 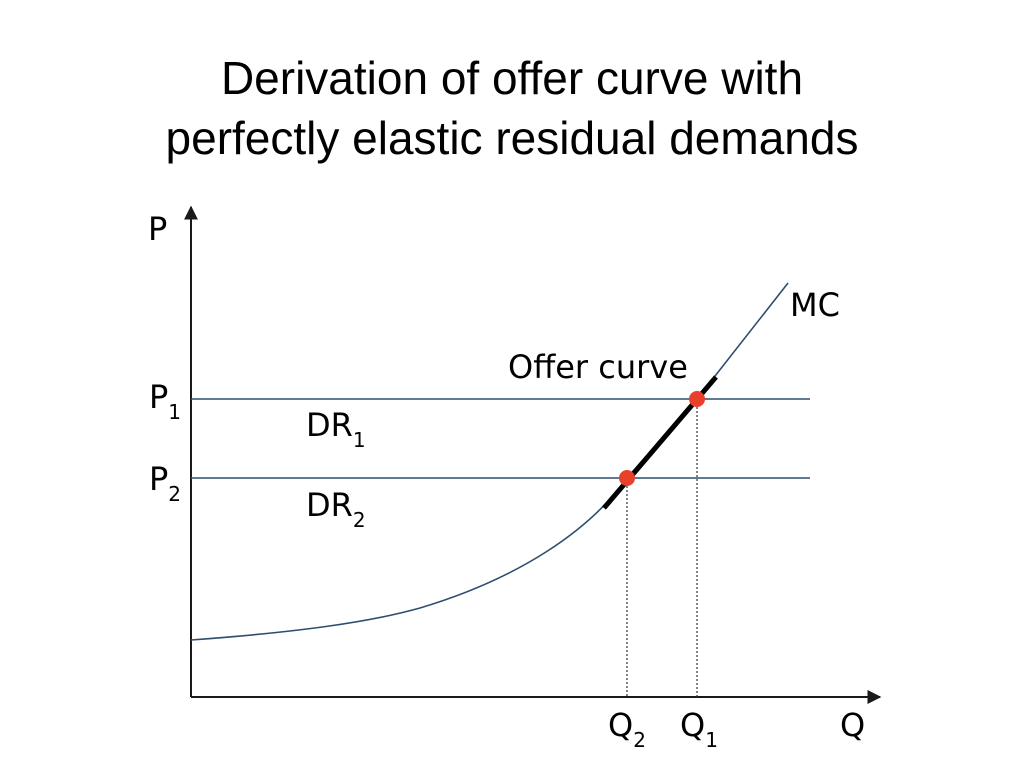 What do you see at coordinates (639, 740) in the screenshot?
I see `q2-sub: 2` at bounding box center [639, 740].